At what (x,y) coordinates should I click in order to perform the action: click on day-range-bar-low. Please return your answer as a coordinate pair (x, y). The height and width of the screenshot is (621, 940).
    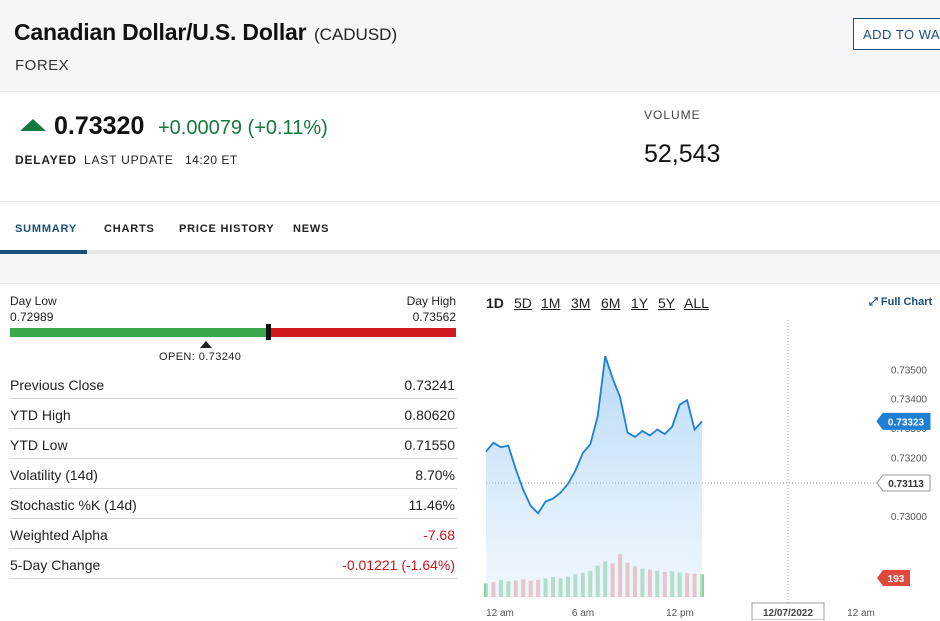
    Looking at the image, I should click on (139, 332).